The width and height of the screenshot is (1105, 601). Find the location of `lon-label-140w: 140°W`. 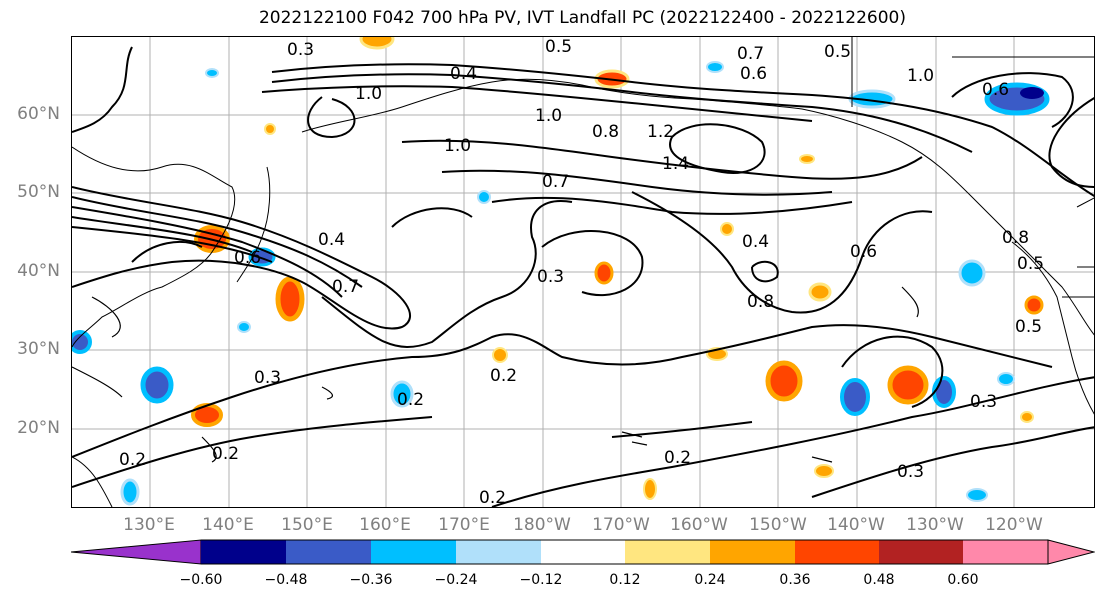

lon-label-140w: 140°W is located at coordinates (856, 525).